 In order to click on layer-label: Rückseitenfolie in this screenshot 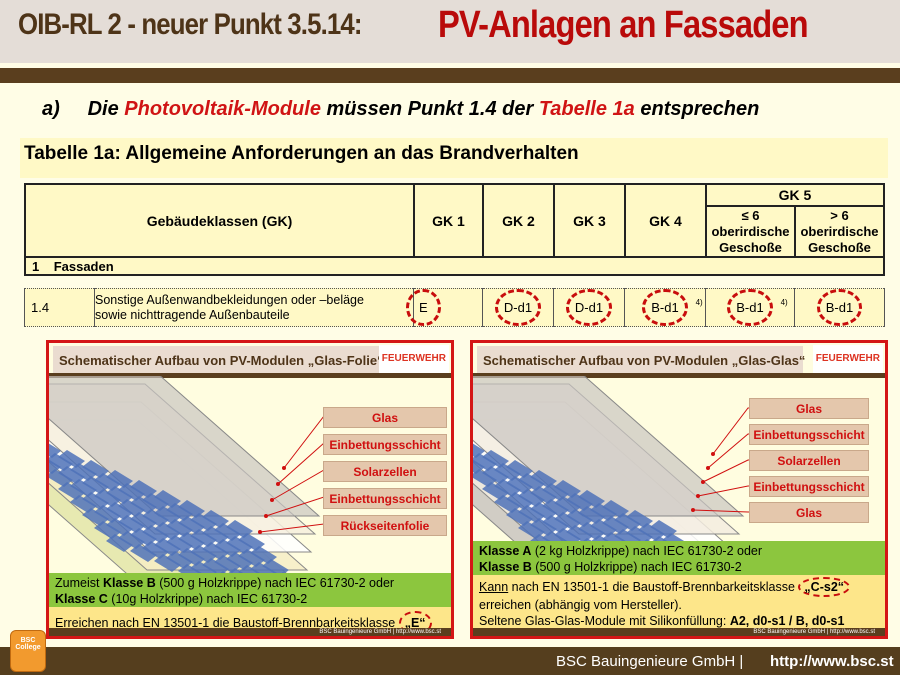, I will do `click(385, 525)`.